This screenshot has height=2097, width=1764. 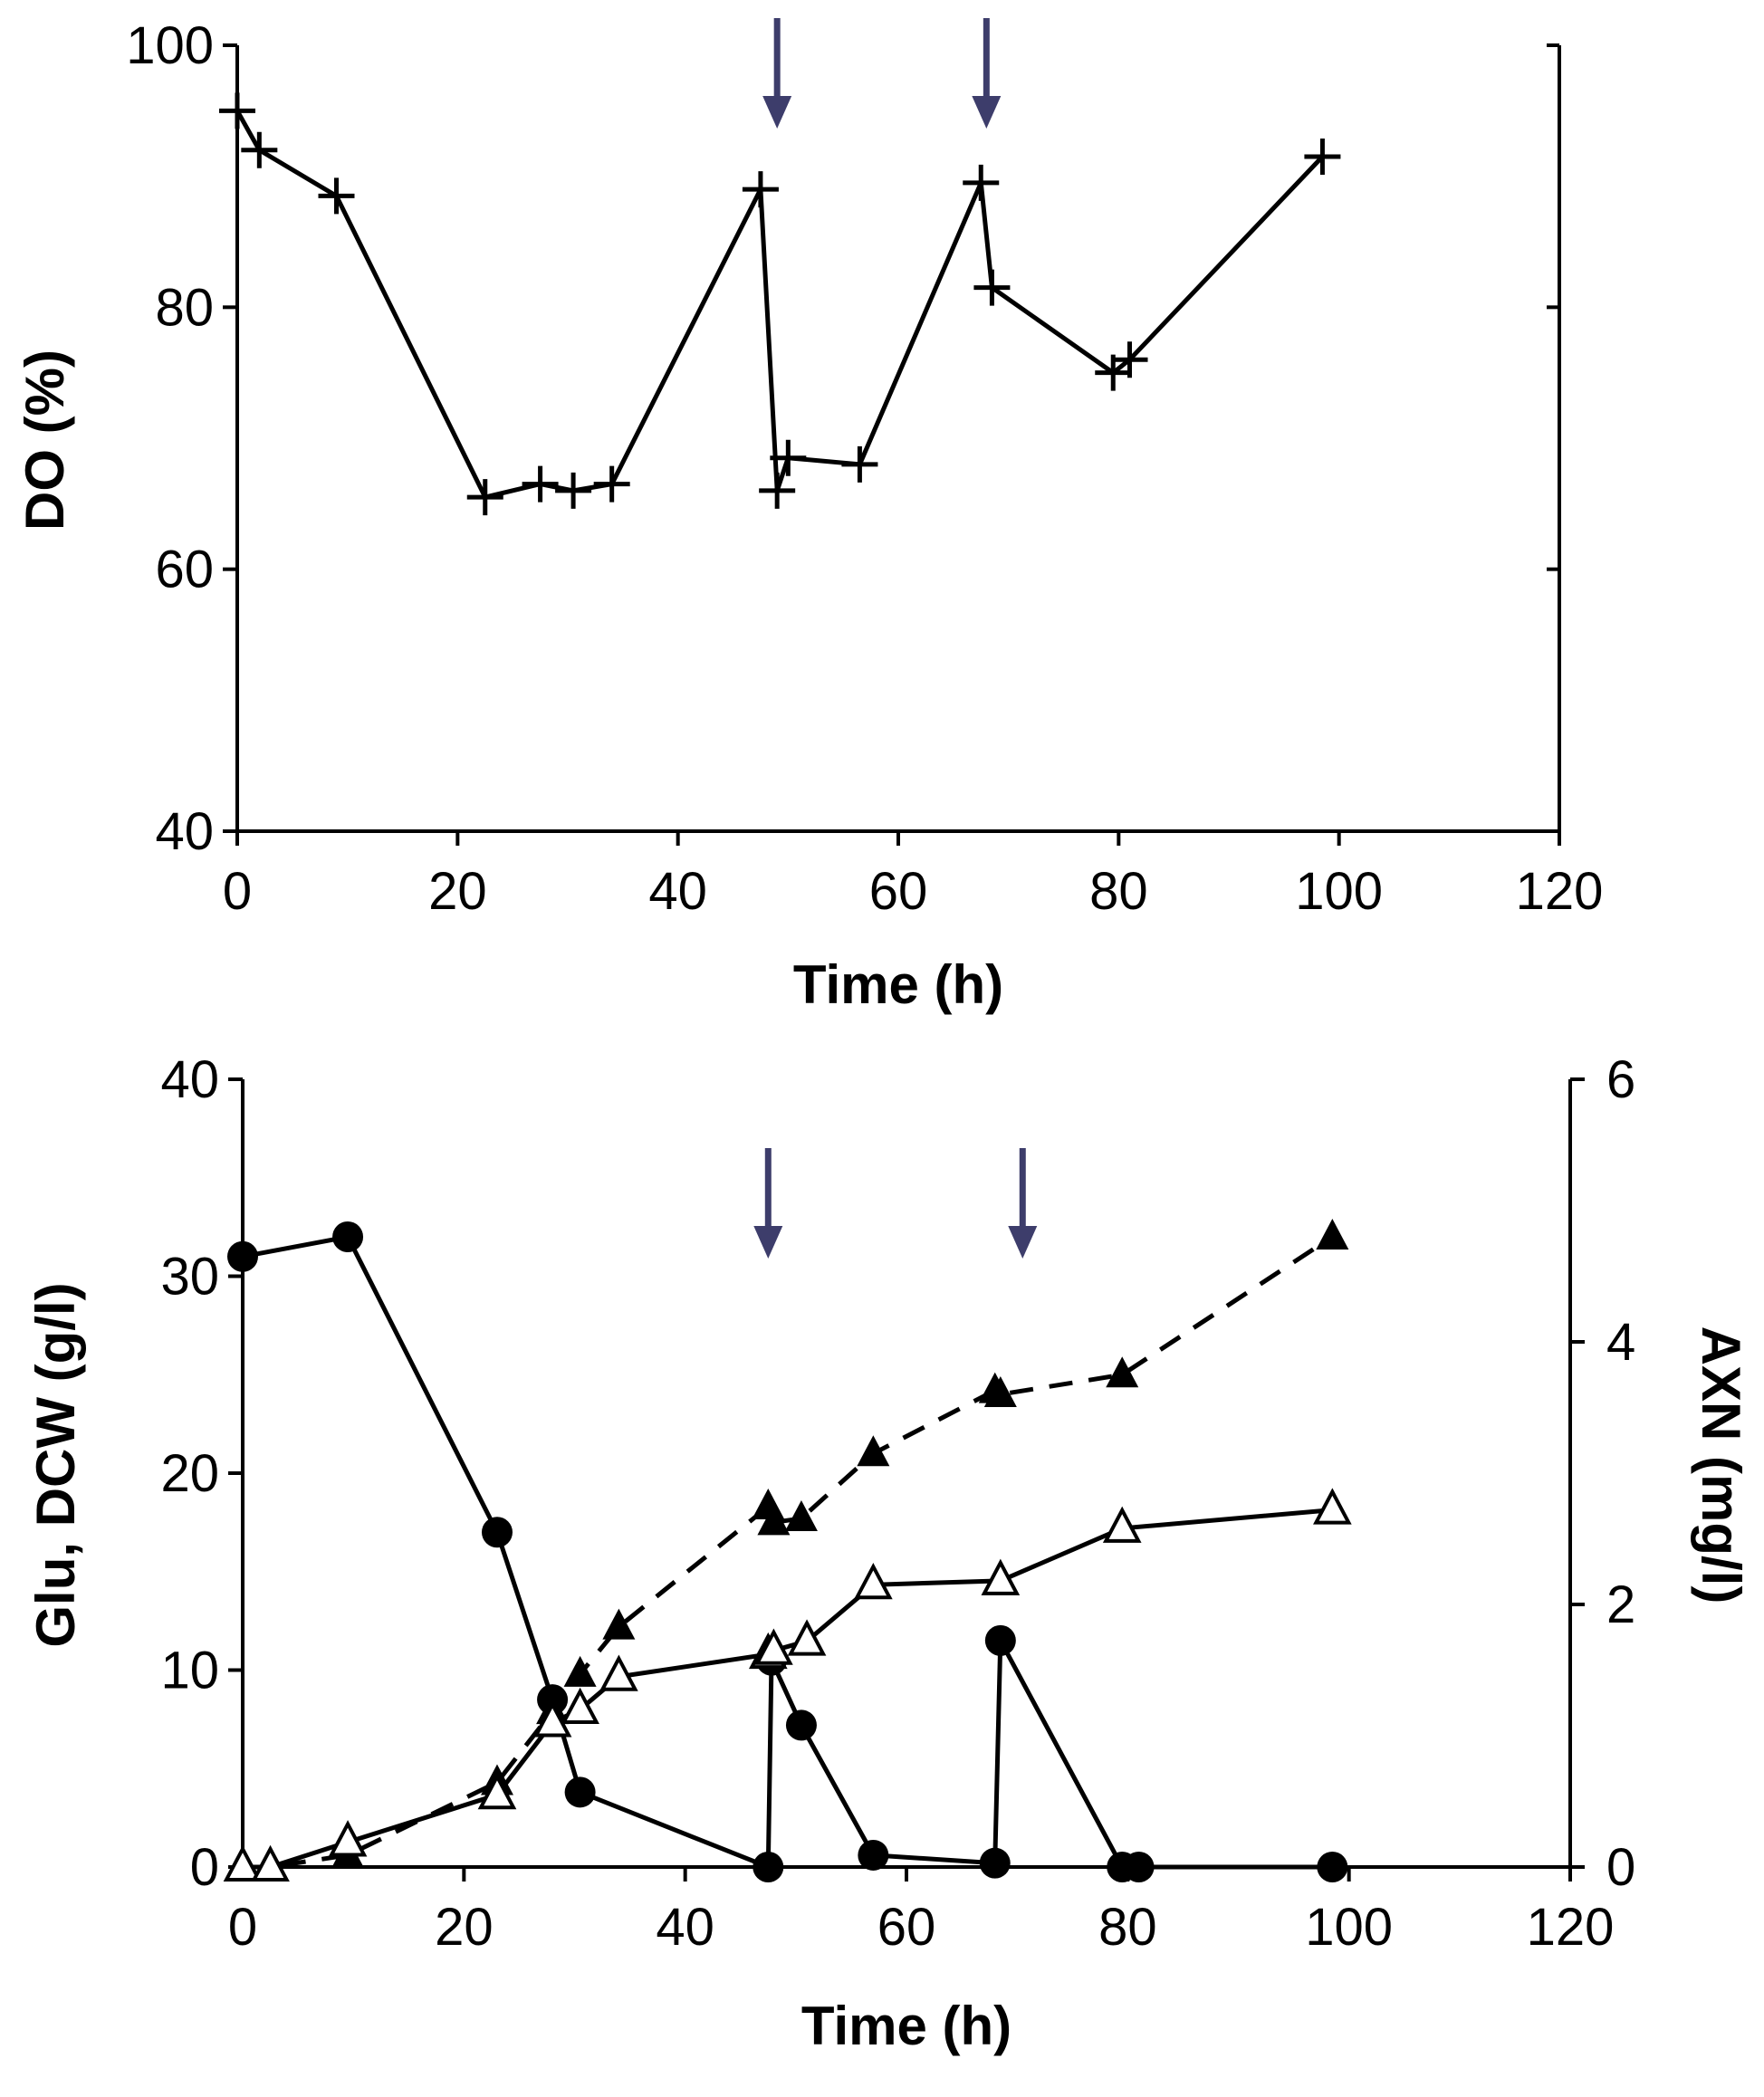 What do you see at coordinates (788, 1689) in the screenshot?
I see `series-line-axn` at bounding box center [788, 1689].